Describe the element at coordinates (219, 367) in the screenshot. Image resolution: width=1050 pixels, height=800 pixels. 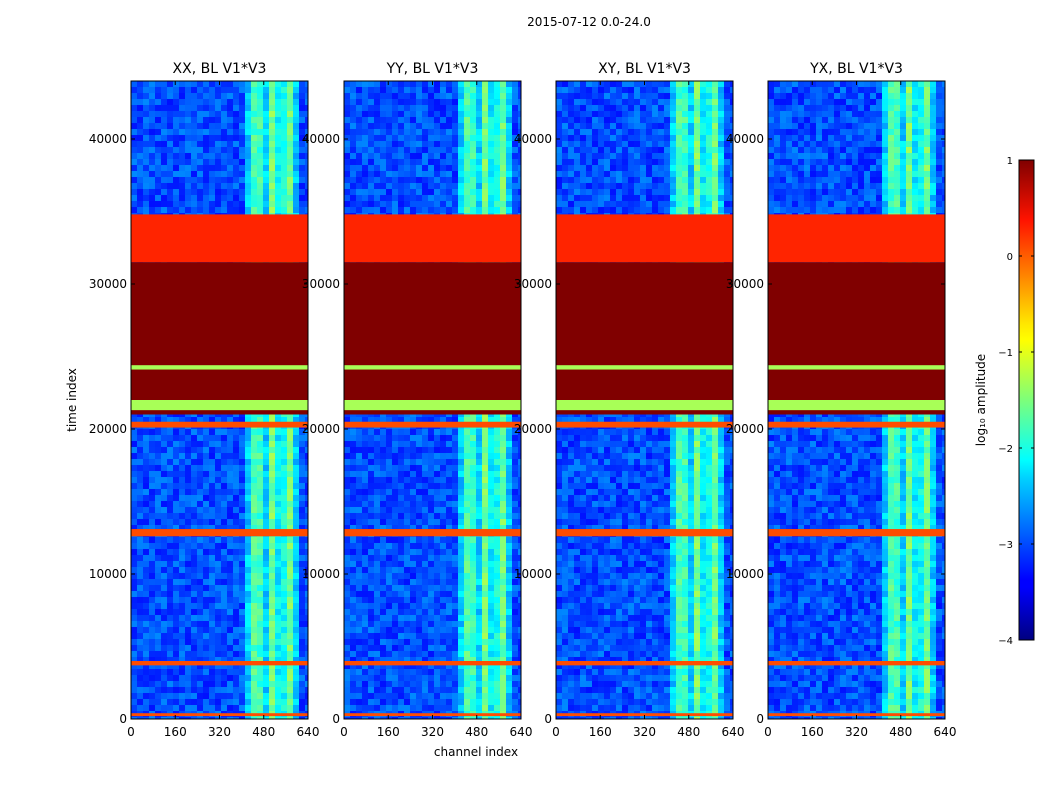
I see `flagged-band` at that location.